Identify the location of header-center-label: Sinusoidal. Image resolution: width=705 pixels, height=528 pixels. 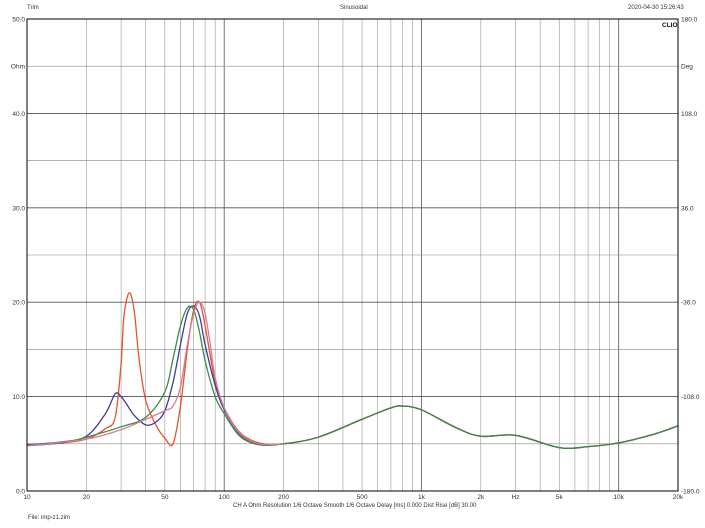
(354, 8).